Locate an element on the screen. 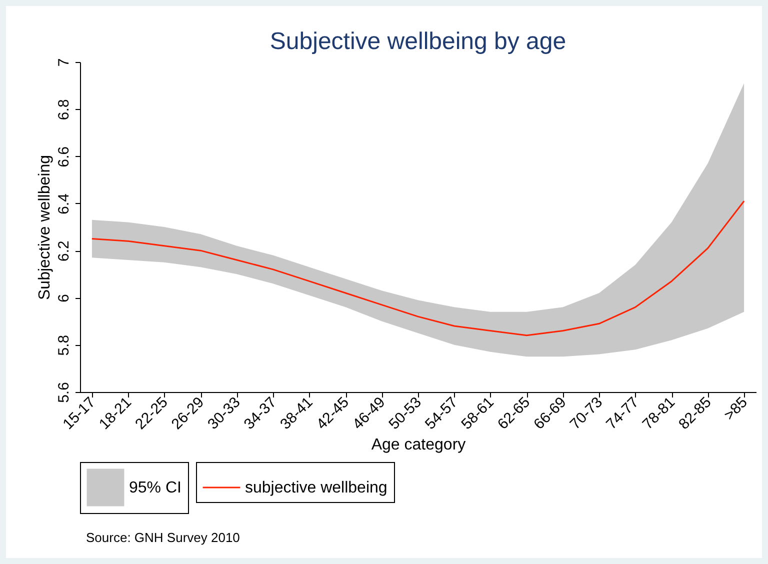 This screenshot has height=564, width=768. y-tick-label: 7 is located at coordinates (64, 62).